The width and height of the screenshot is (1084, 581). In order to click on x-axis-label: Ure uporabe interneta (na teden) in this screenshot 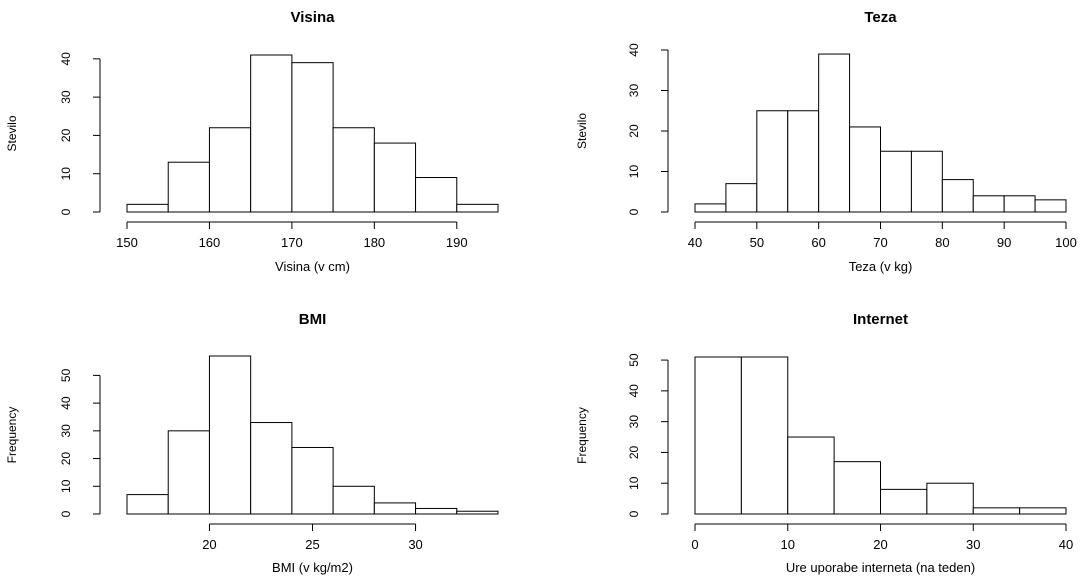, I will do `click(880, 567)`.